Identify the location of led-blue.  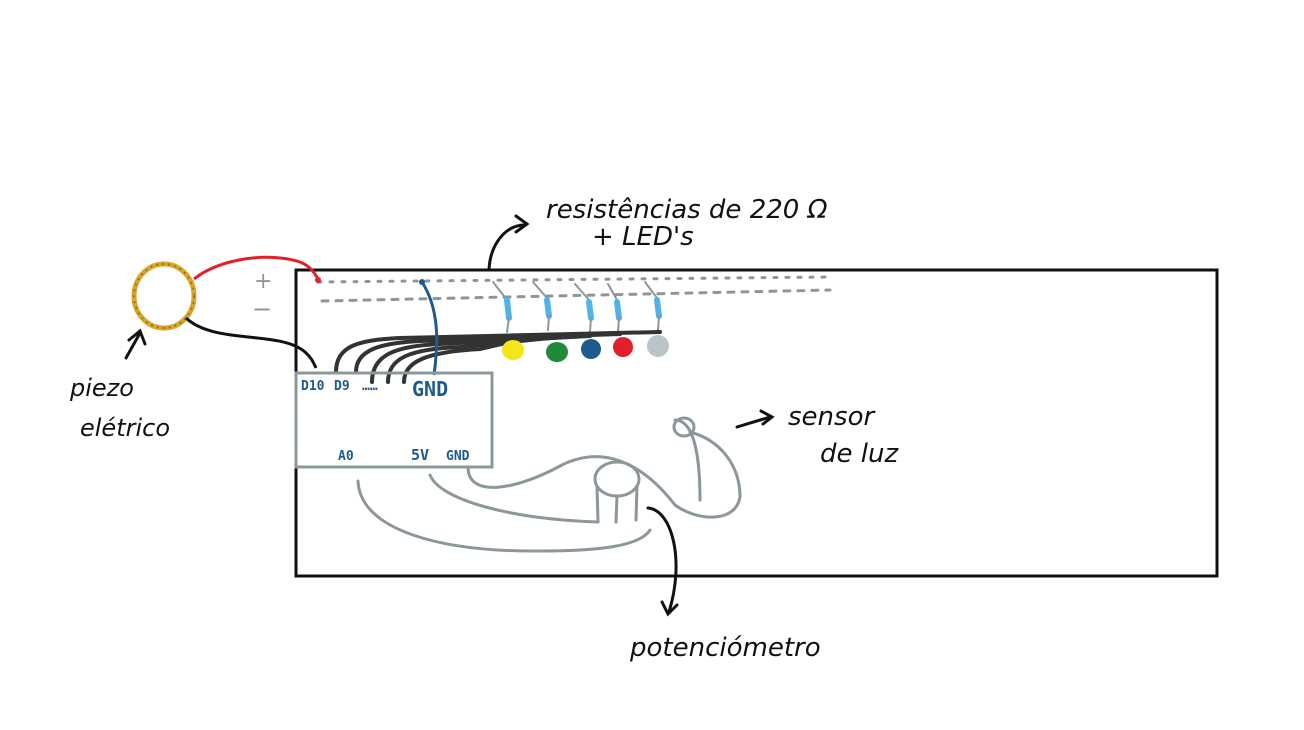
(591, 349).